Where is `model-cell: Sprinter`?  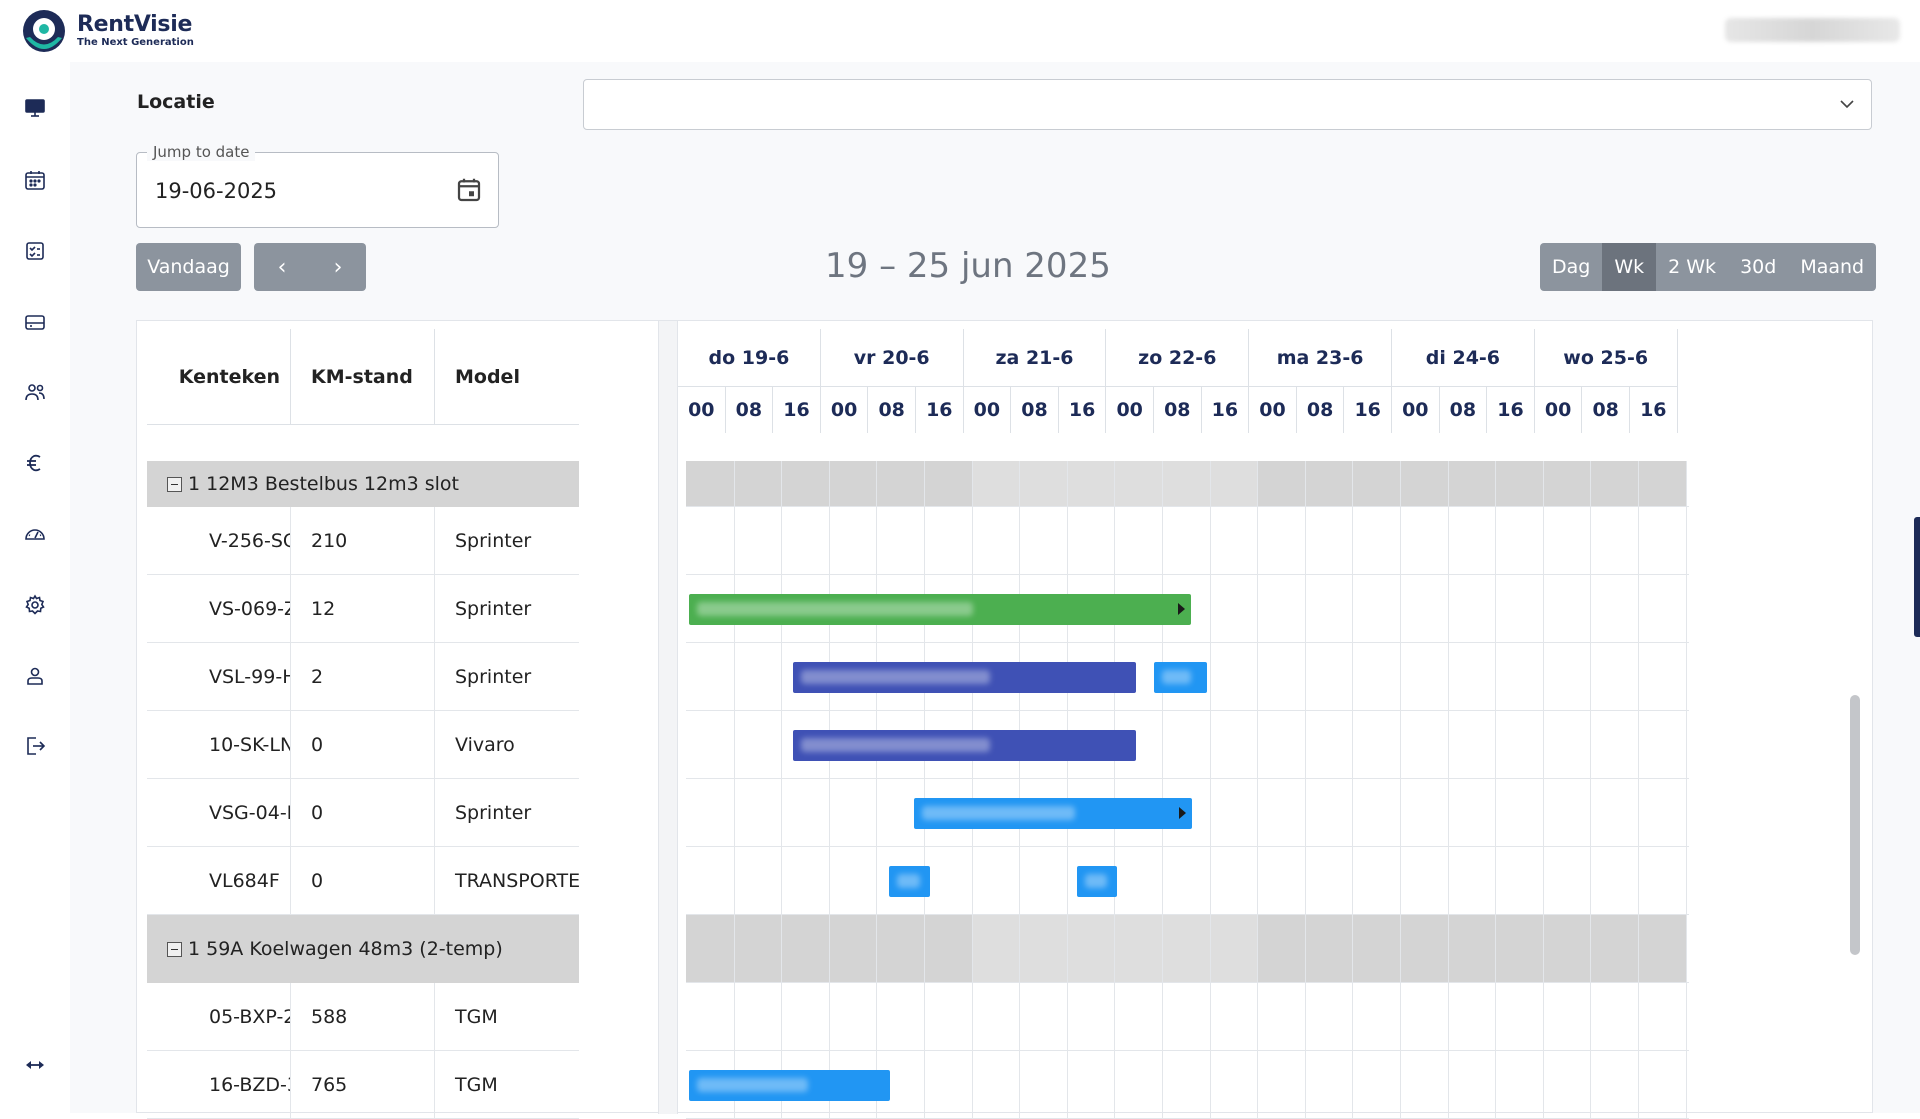
model-cell: Sprinter is located at coordinates (493, 812).